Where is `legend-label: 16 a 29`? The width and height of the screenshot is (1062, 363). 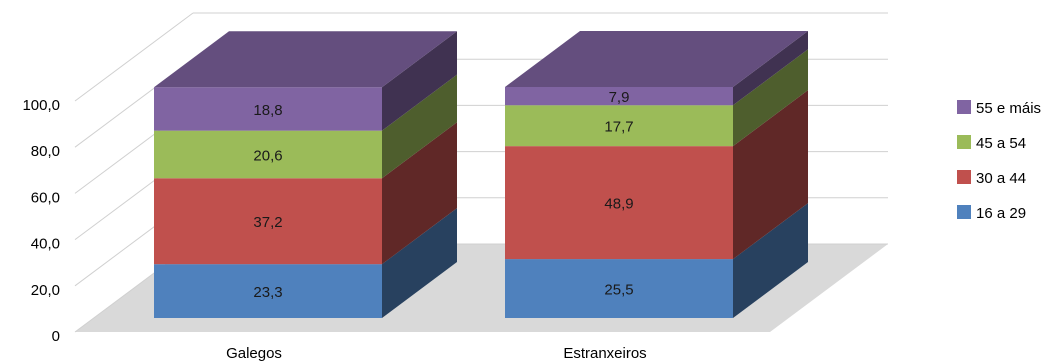 legend-label: 16 a 29 is located at coordinates (1001, 213).